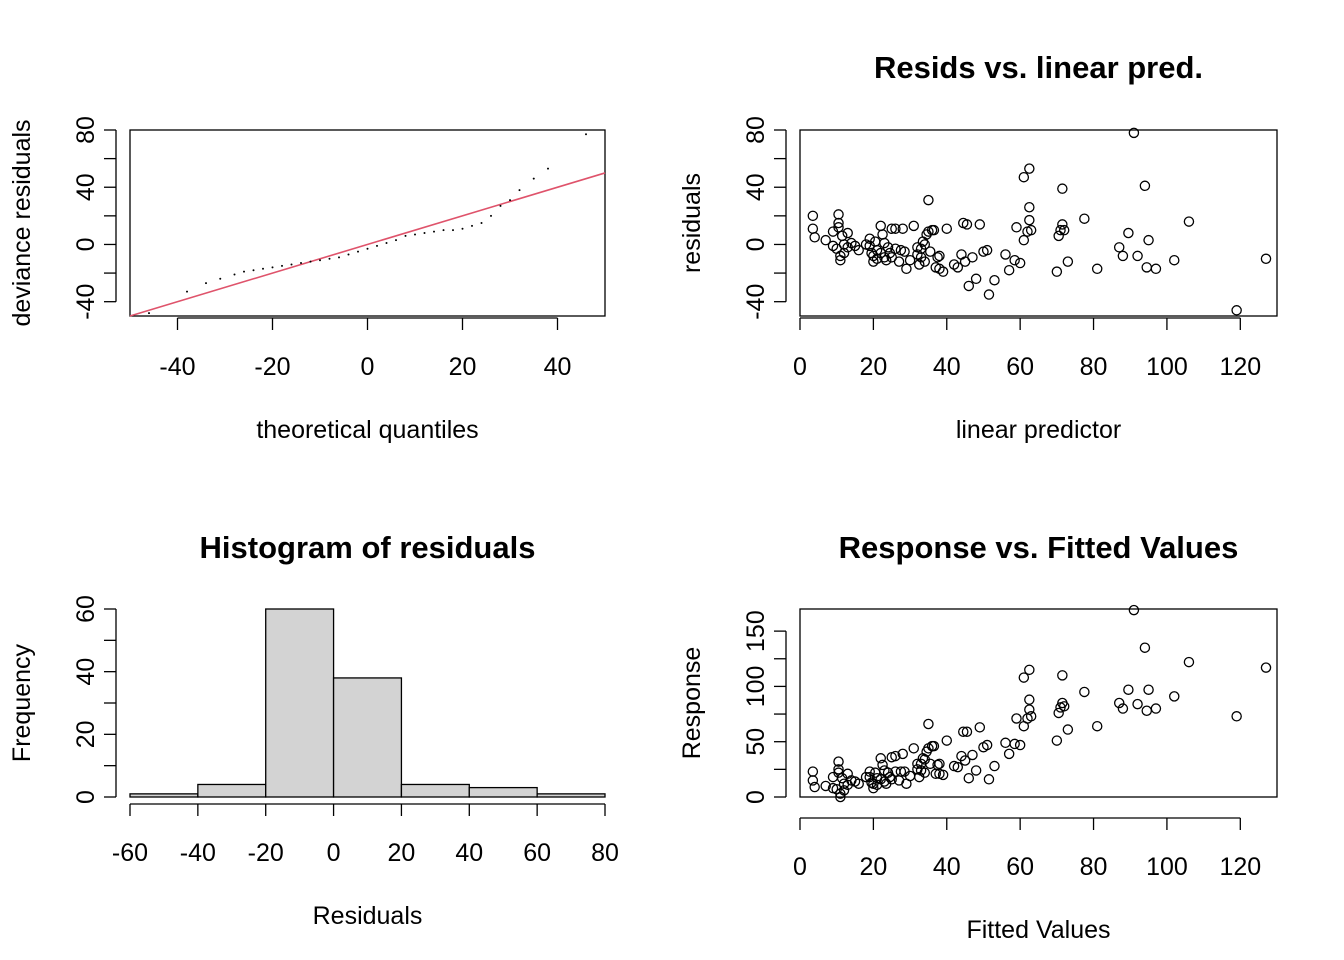  Describe the element at coordinates (365, 349) in the screenshot. I see `x-axis: -40 -20 0 20 40` at that location.